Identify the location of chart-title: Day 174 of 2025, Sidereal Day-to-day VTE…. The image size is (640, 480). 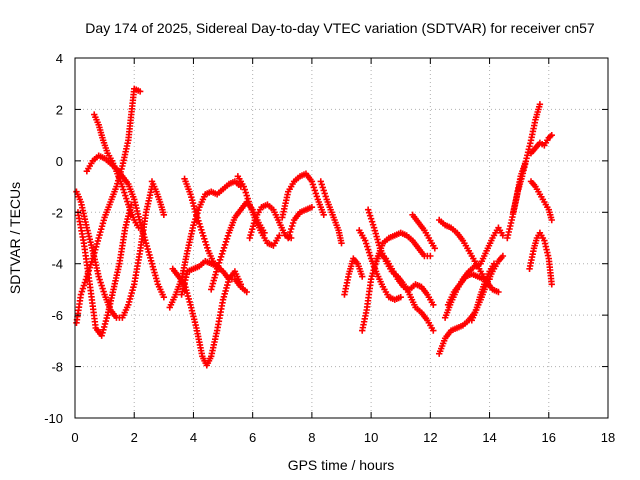
(340, 28).